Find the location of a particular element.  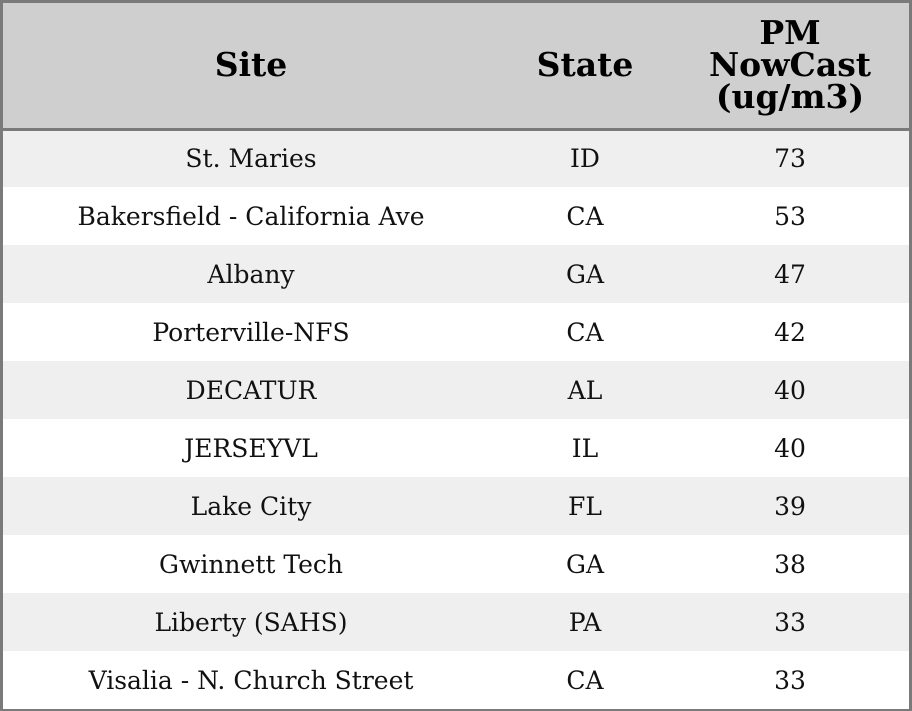

cell-pm-value: 53 is located at coordinates (790, 216).